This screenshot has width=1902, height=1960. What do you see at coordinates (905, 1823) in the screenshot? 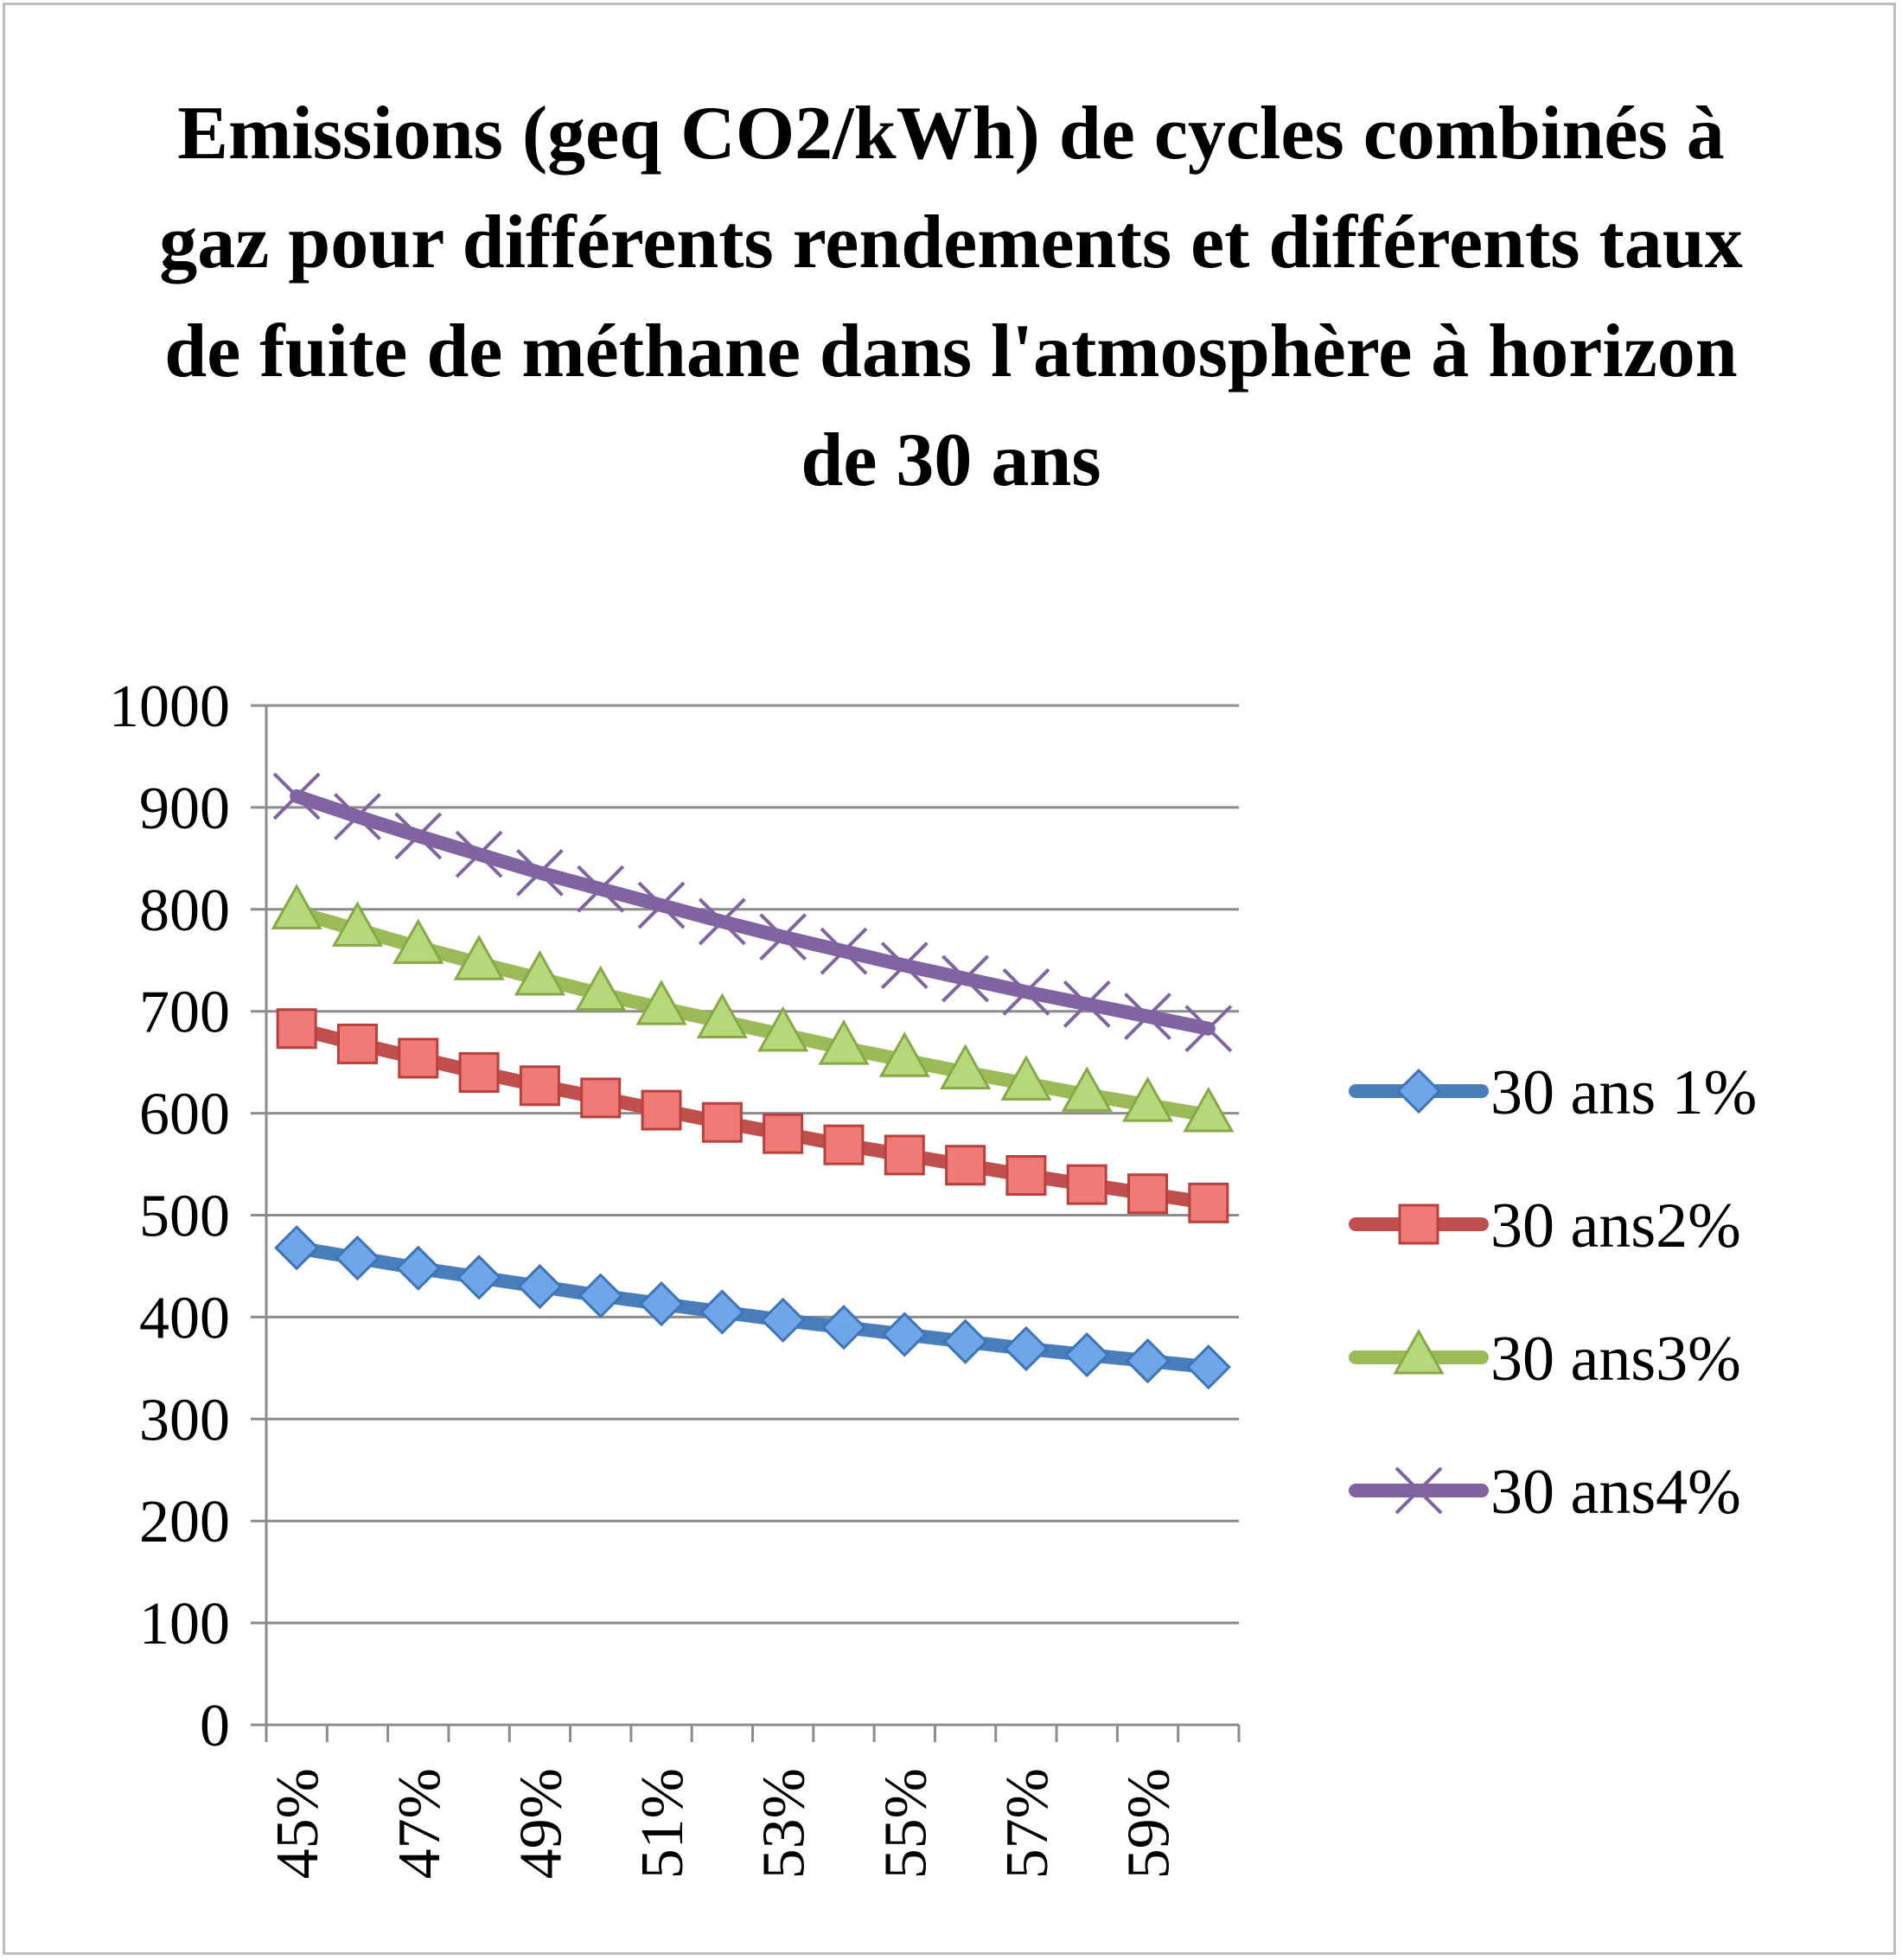
I see `x-tick-label: 55%` at bounding box center [905, 1823].